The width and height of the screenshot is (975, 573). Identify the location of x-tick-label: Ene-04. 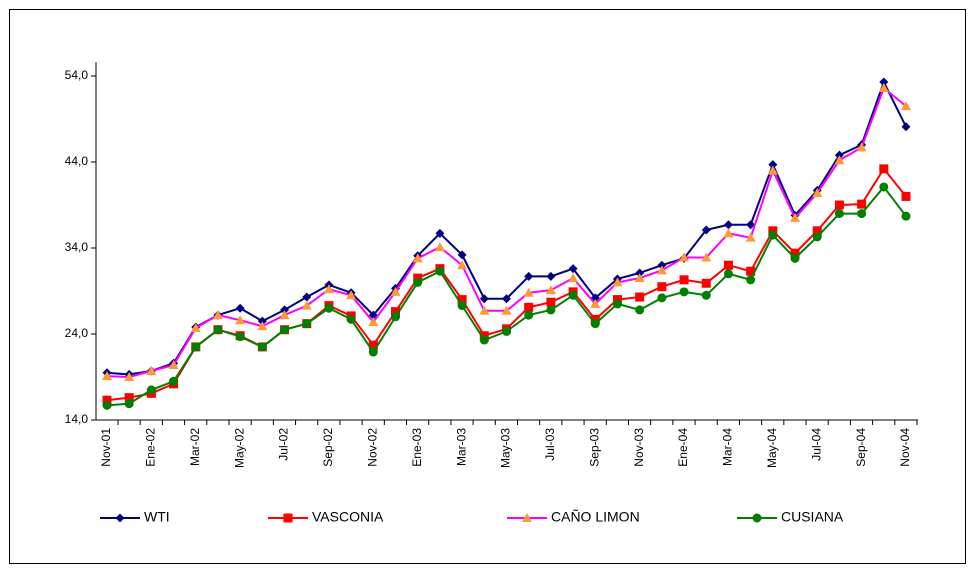
(683, 447).